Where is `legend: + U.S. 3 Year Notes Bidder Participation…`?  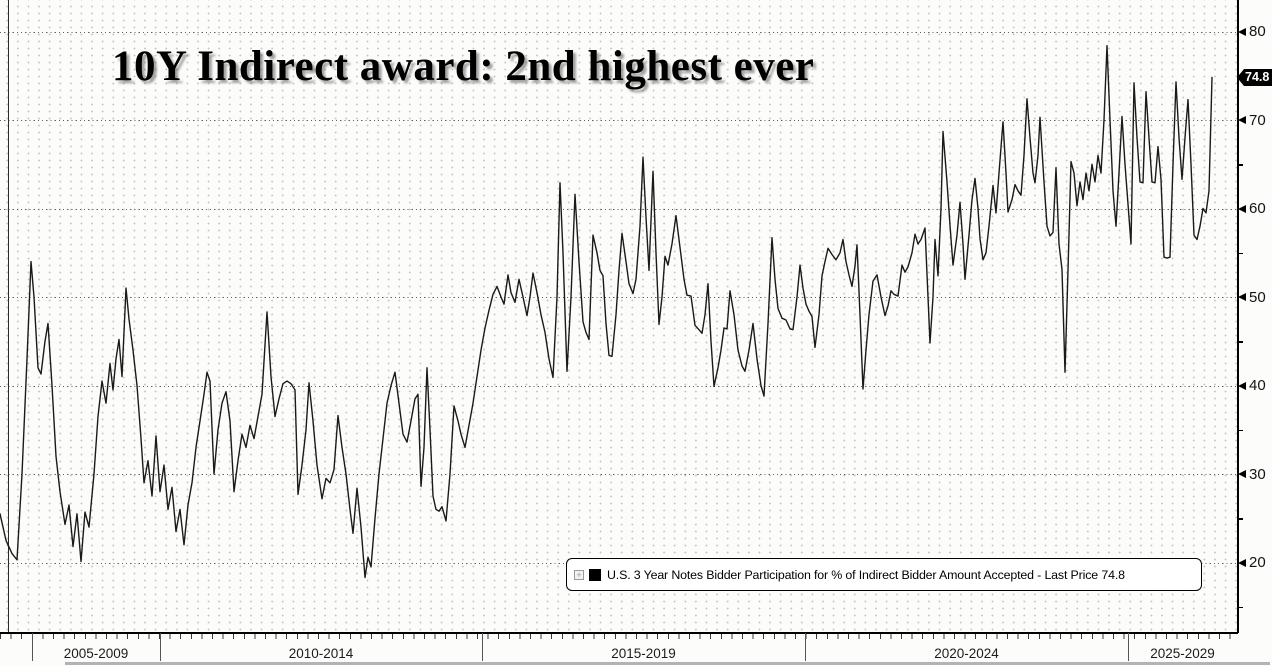 legend: + U.S. 3 Year Notes Bidder Participation… is located at coordinates (884, 574).